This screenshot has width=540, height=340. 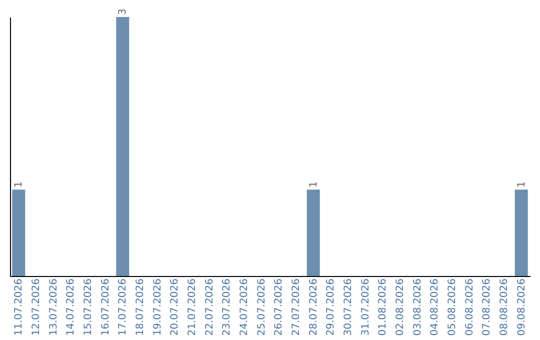 What do you see at coordinates (296, 307) in the screenshot?
I see `x-tick-label: 27.07.2026` at bounding box center [296, 307].